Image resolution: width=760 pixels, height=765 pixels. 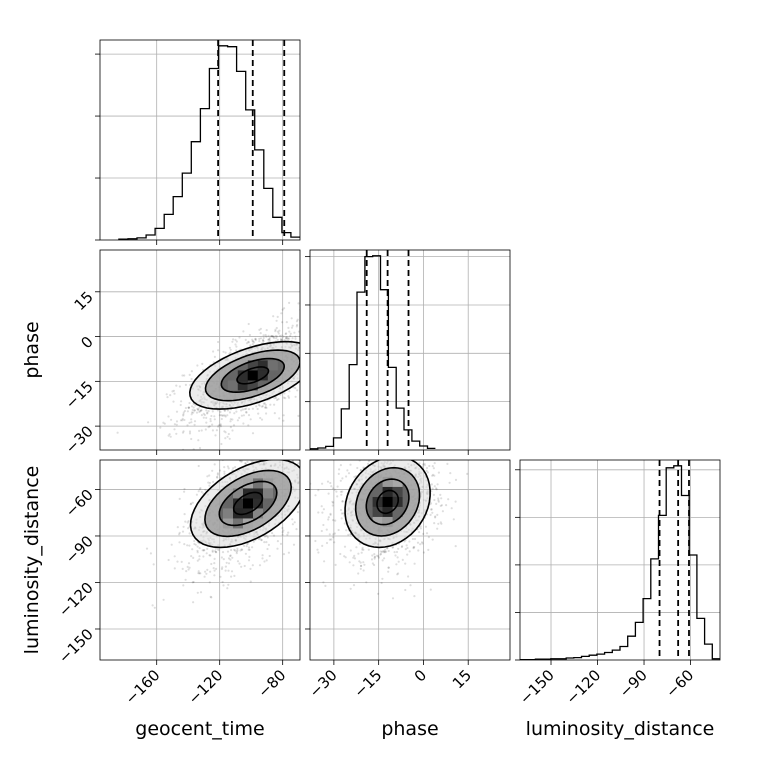 I want to click on y-tick-label-luminosity-distance: −60, so click(x=79, y=503).